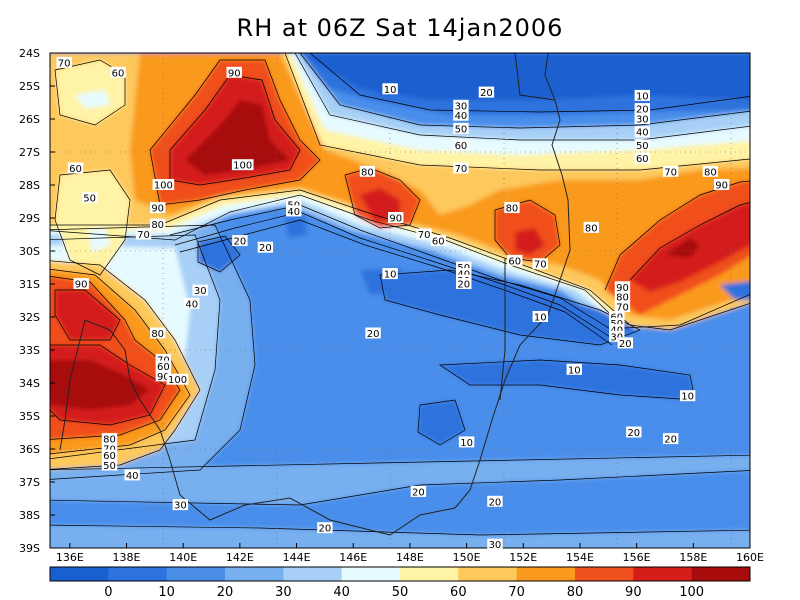 This screenshot has height=600, width=800. I want to click on x-tick-label: 152E, so click(523, 557).